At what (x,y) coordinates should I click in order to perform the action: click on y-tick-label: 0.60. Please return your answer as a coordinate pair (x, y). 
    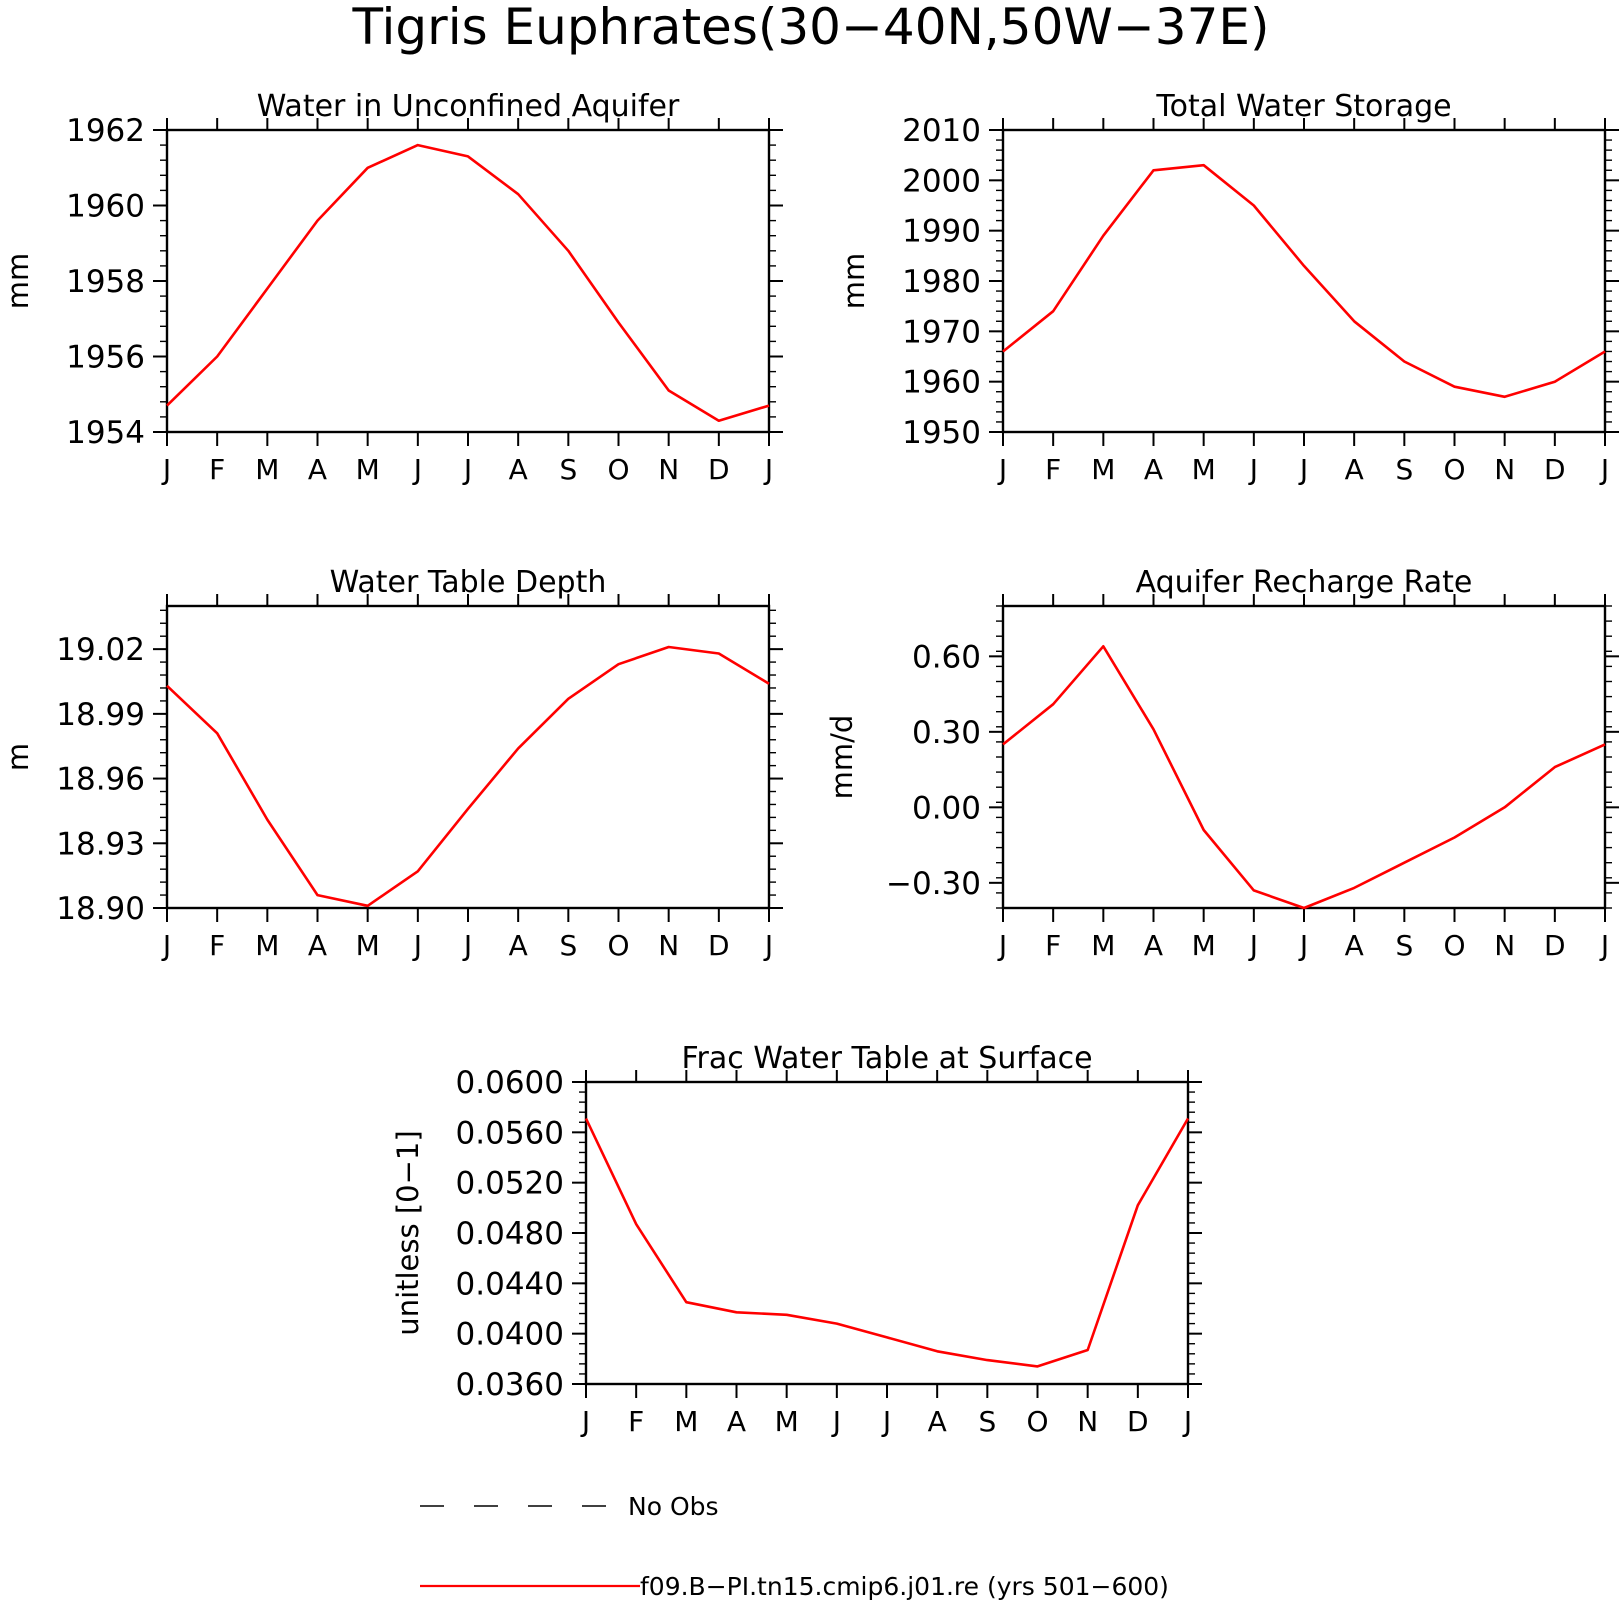
    Looking at the image, I should click on (946, 657).